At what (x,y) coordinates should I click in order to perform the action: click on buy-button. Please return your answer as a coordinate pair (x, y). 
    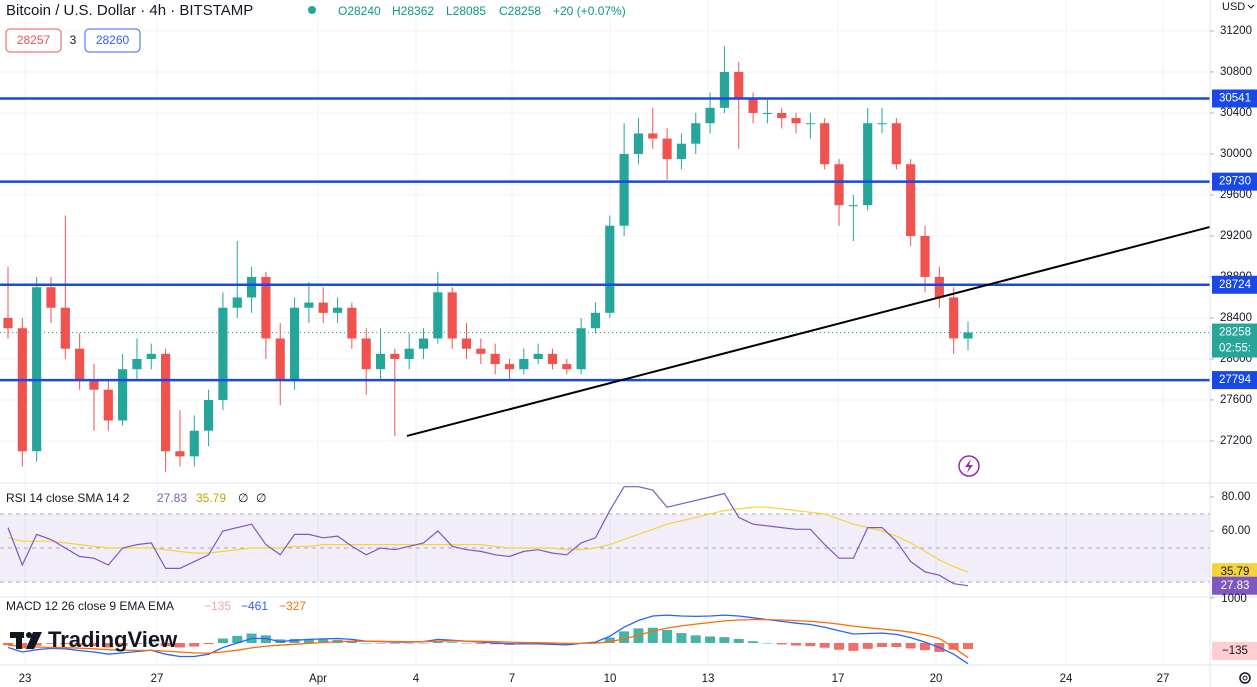
    Looking at the image, I should click on (112, 40).